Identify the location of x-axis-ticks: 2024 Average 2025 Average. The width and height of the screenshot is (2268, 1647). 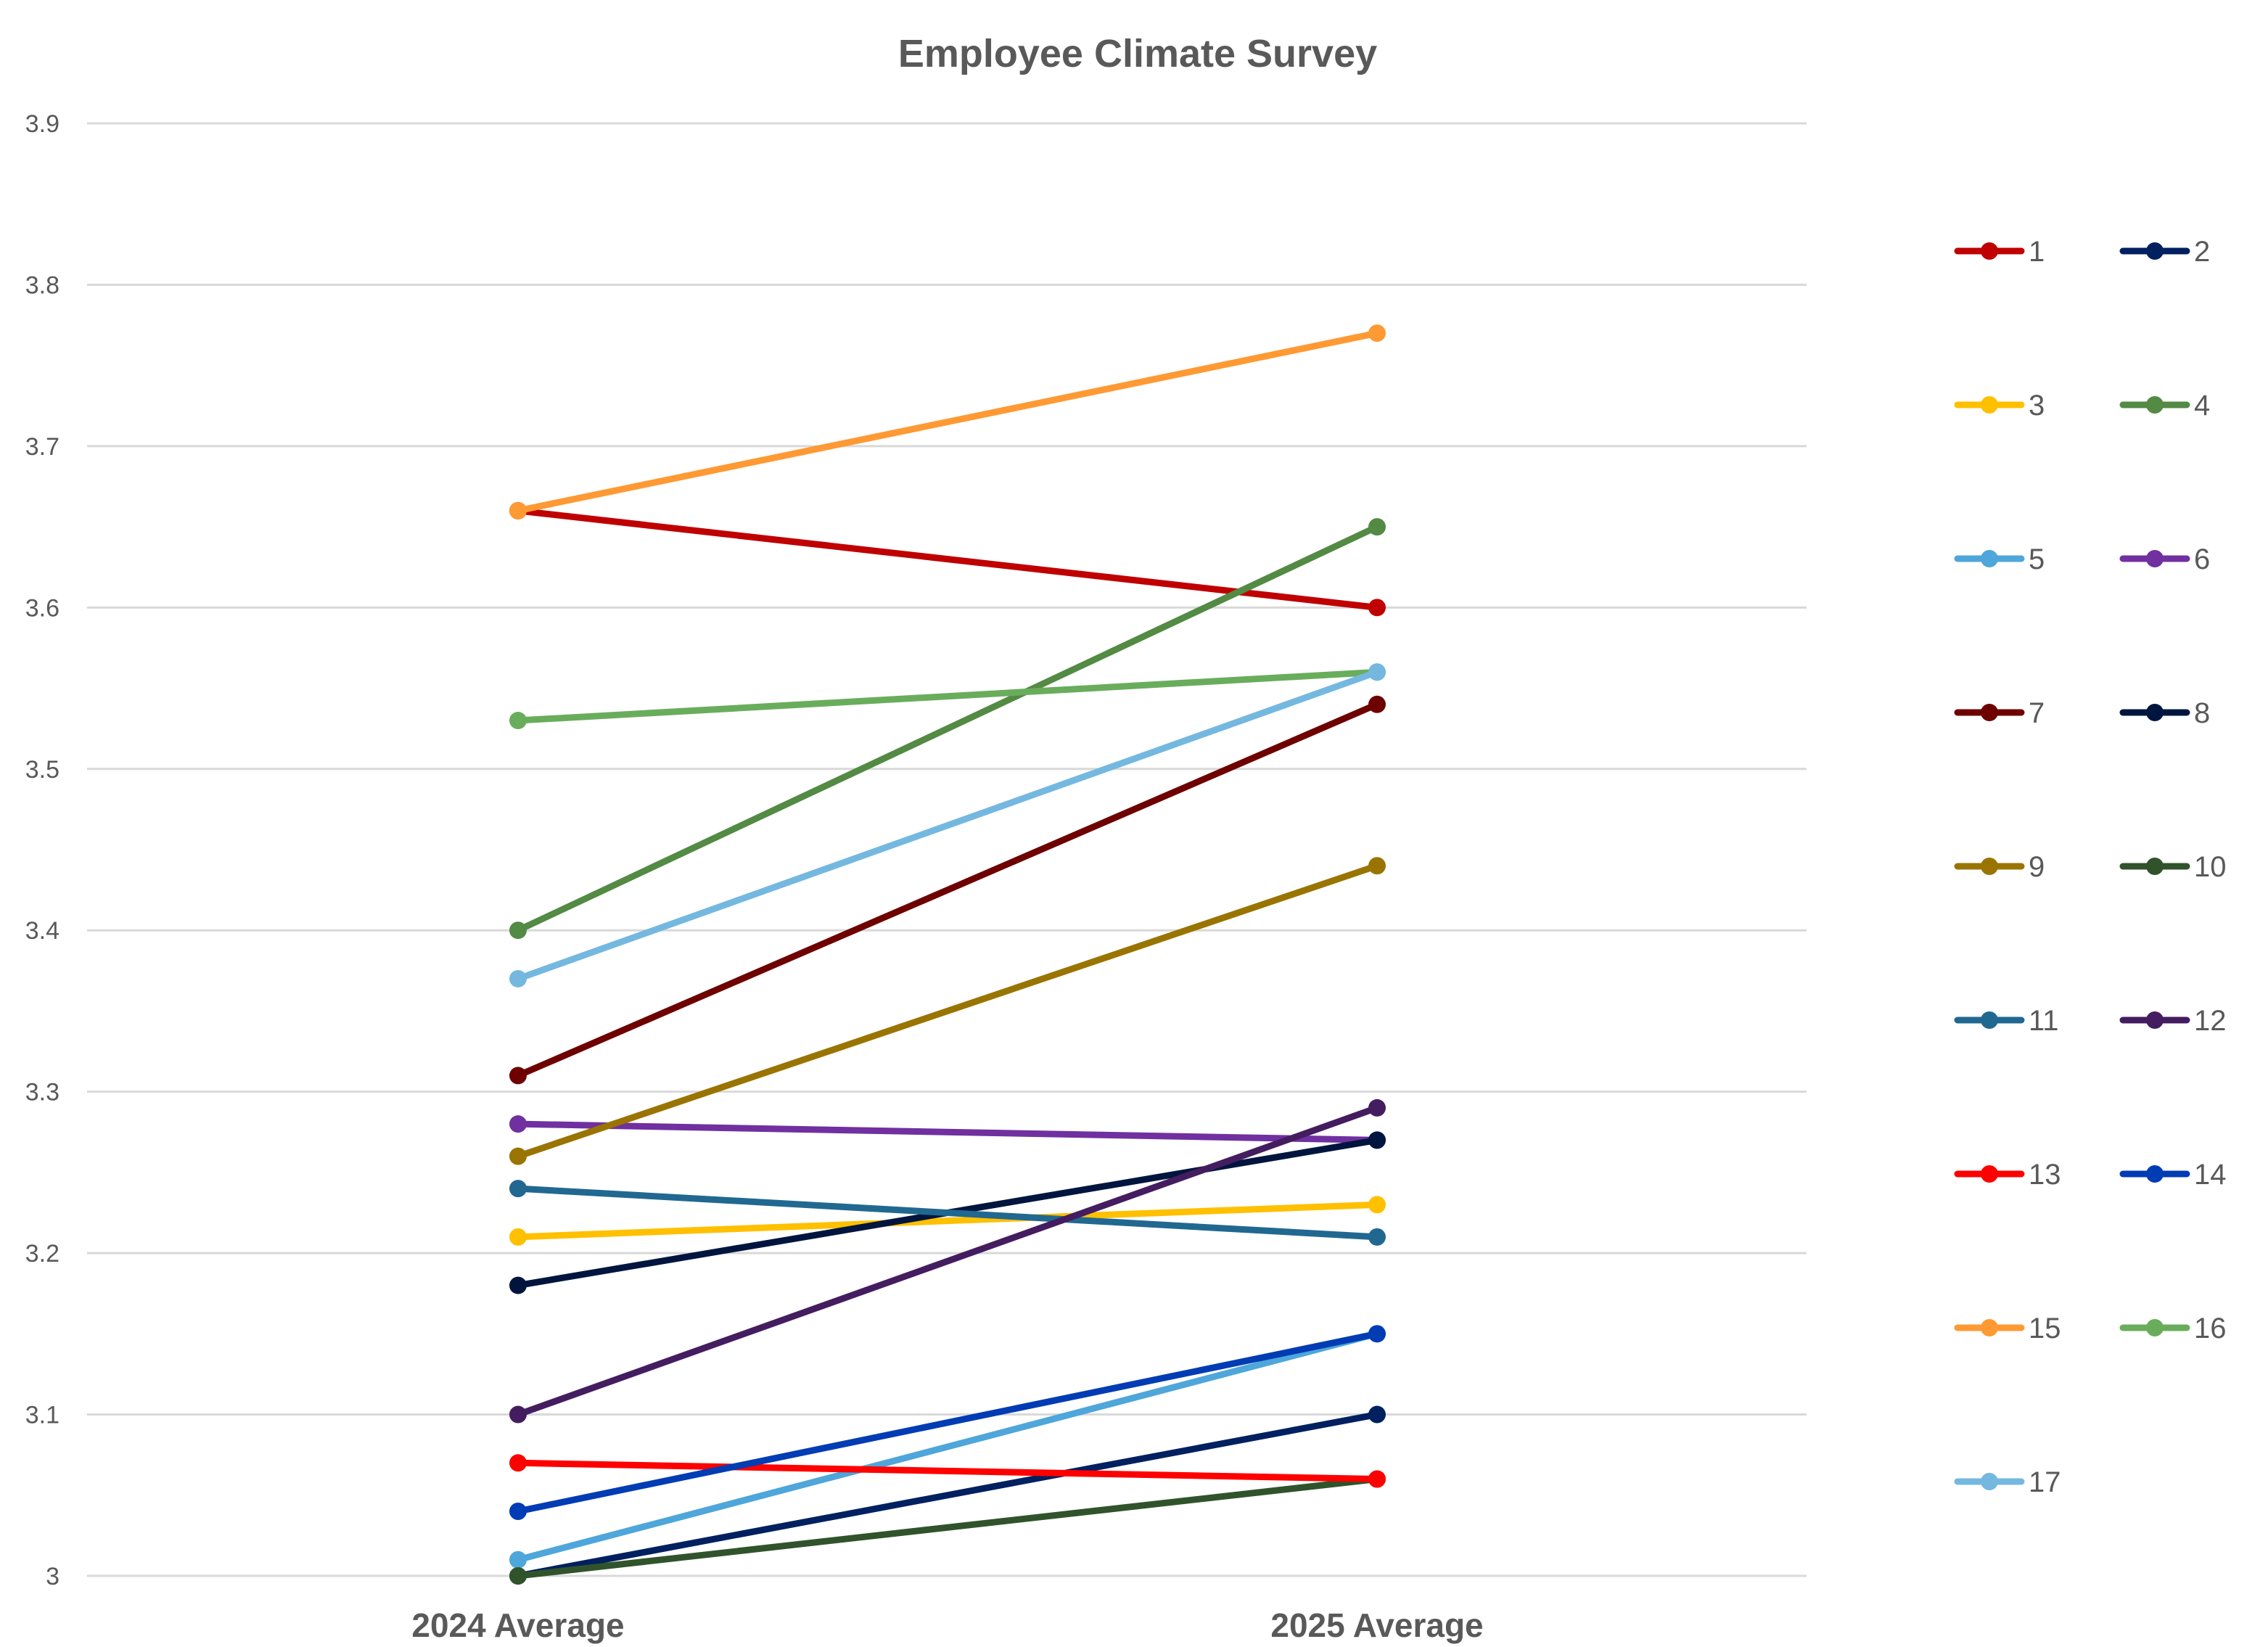
(947, 1625).